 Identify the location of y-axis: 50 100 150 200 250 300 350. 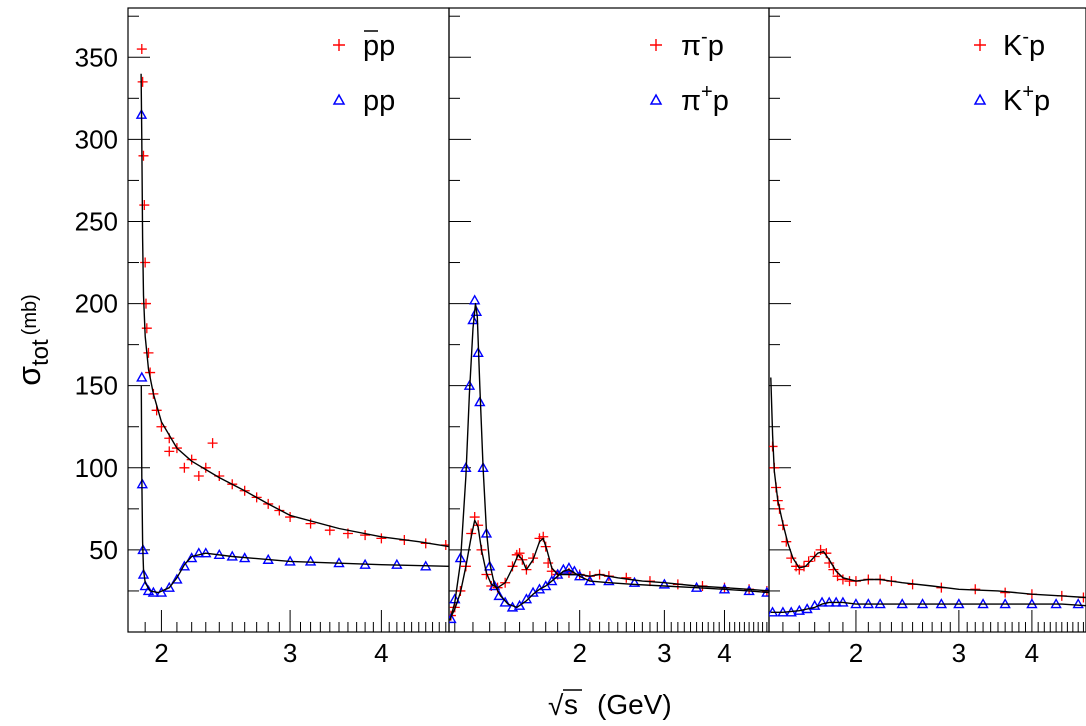
(96, 303).